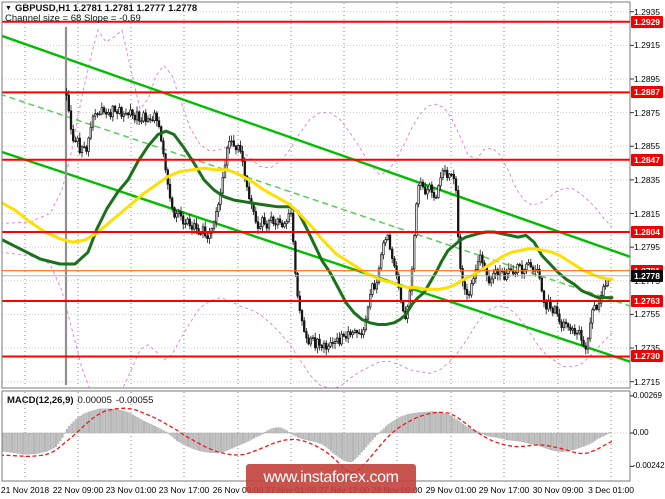 The height and width of the screenshot is (499, 665). What do you see at coordinates (101, 8) in the screenshot?
I see `chart-header: ▼ GBPUSD,H1 1.2781 1.2781 1.2777 1.2778` at bounding box center [101, 8].